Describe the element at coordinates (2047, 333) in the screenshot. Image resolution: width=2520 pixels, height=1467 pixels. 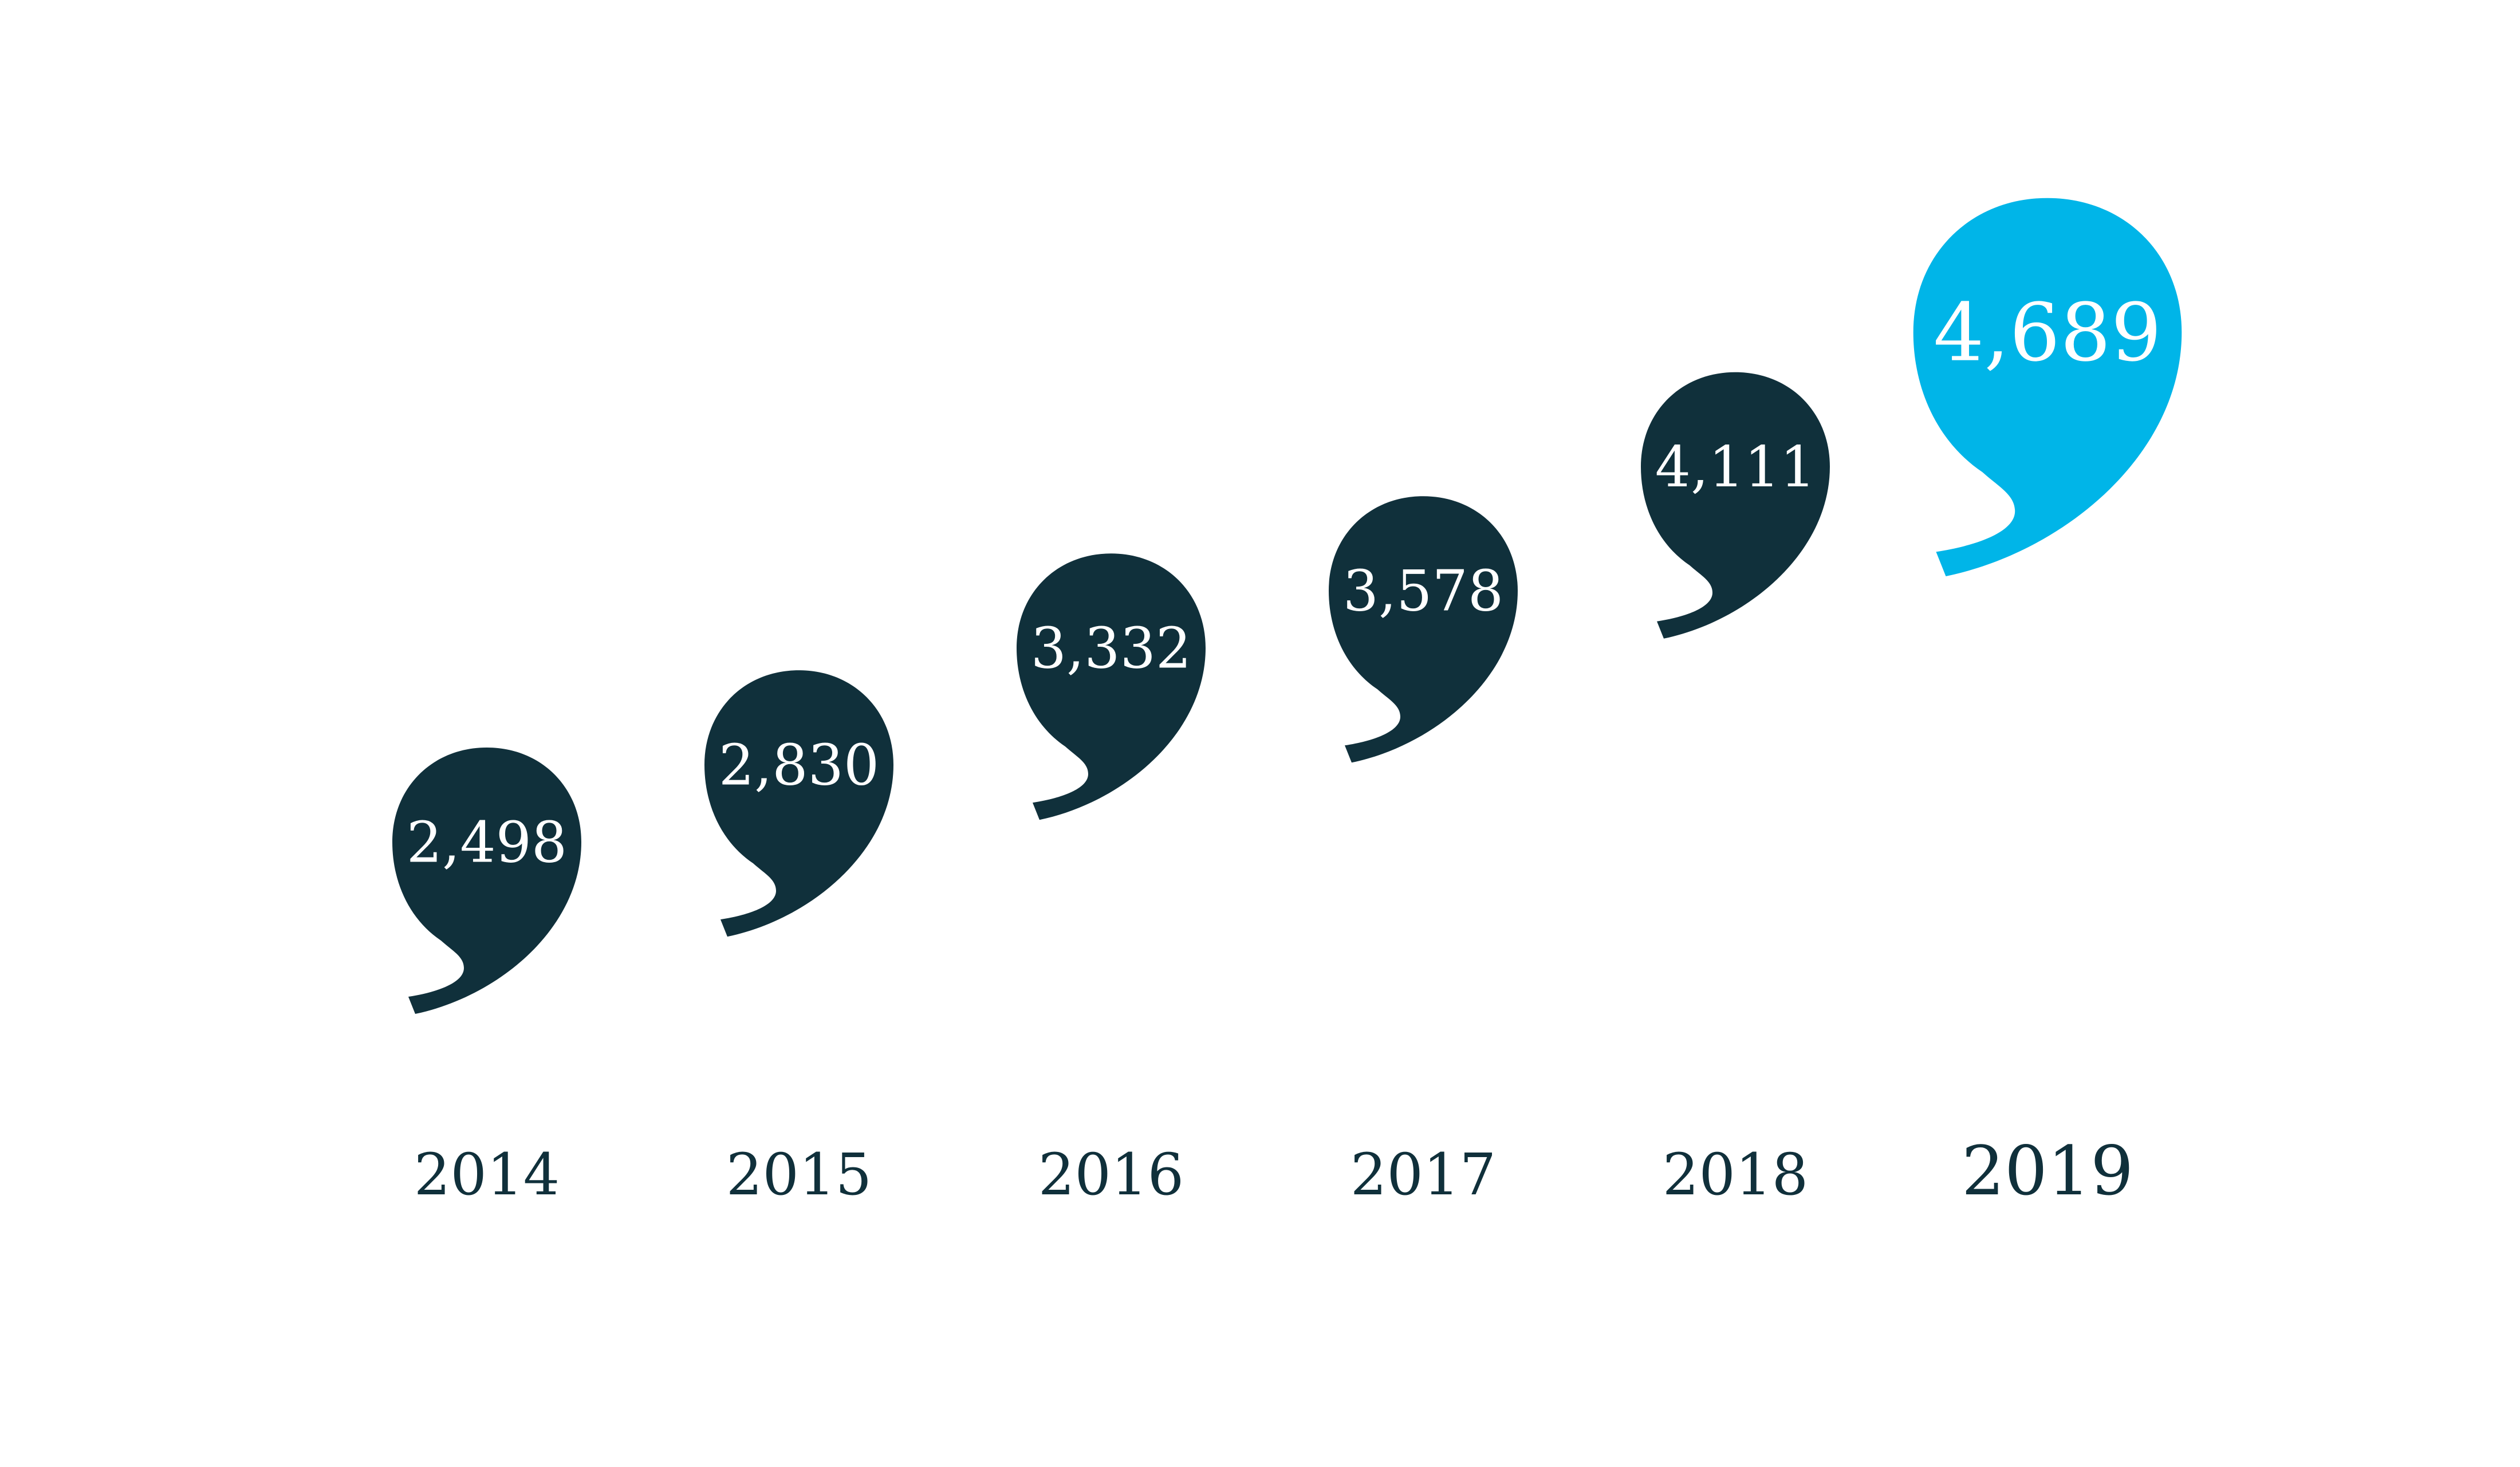
I see `value-label: 4,689` at that location.